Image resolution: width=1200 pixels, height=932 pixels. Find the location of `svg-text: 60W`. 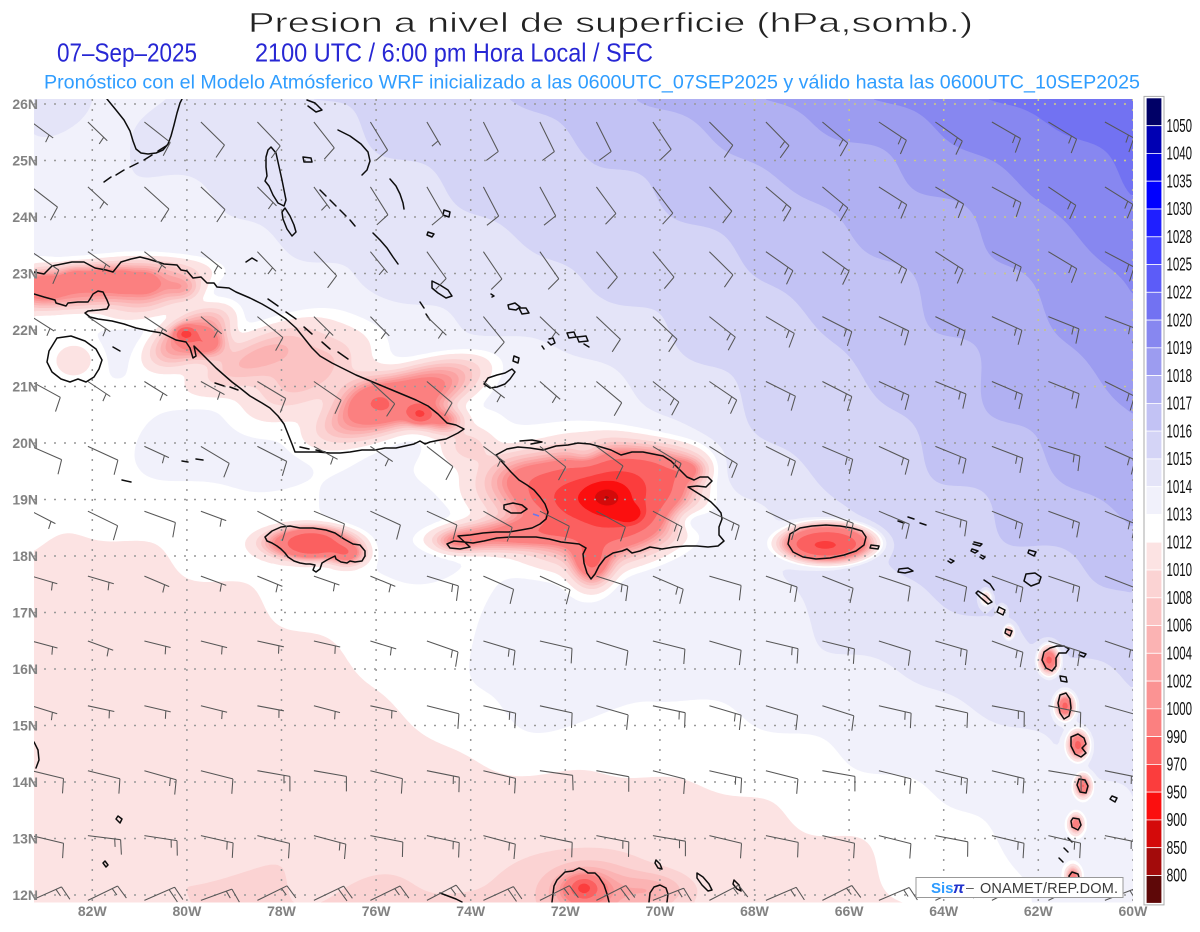

svg-text: 60W is located at coordinates (1134, 911).